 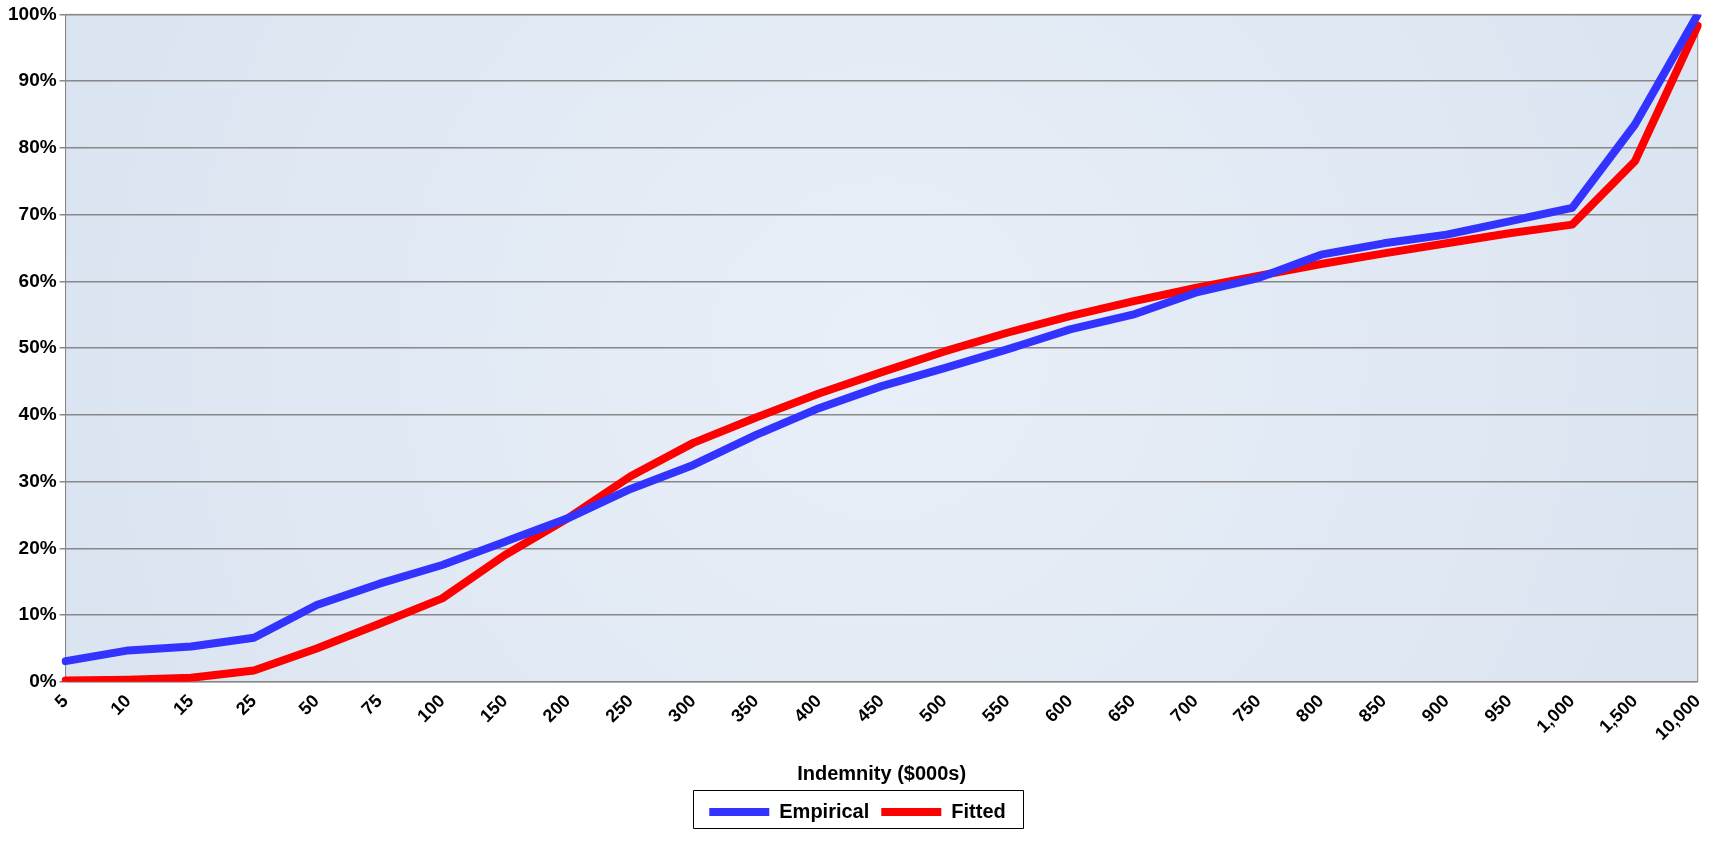 I want to click on x-tick-label: 600, so click(x=1058, y=708).